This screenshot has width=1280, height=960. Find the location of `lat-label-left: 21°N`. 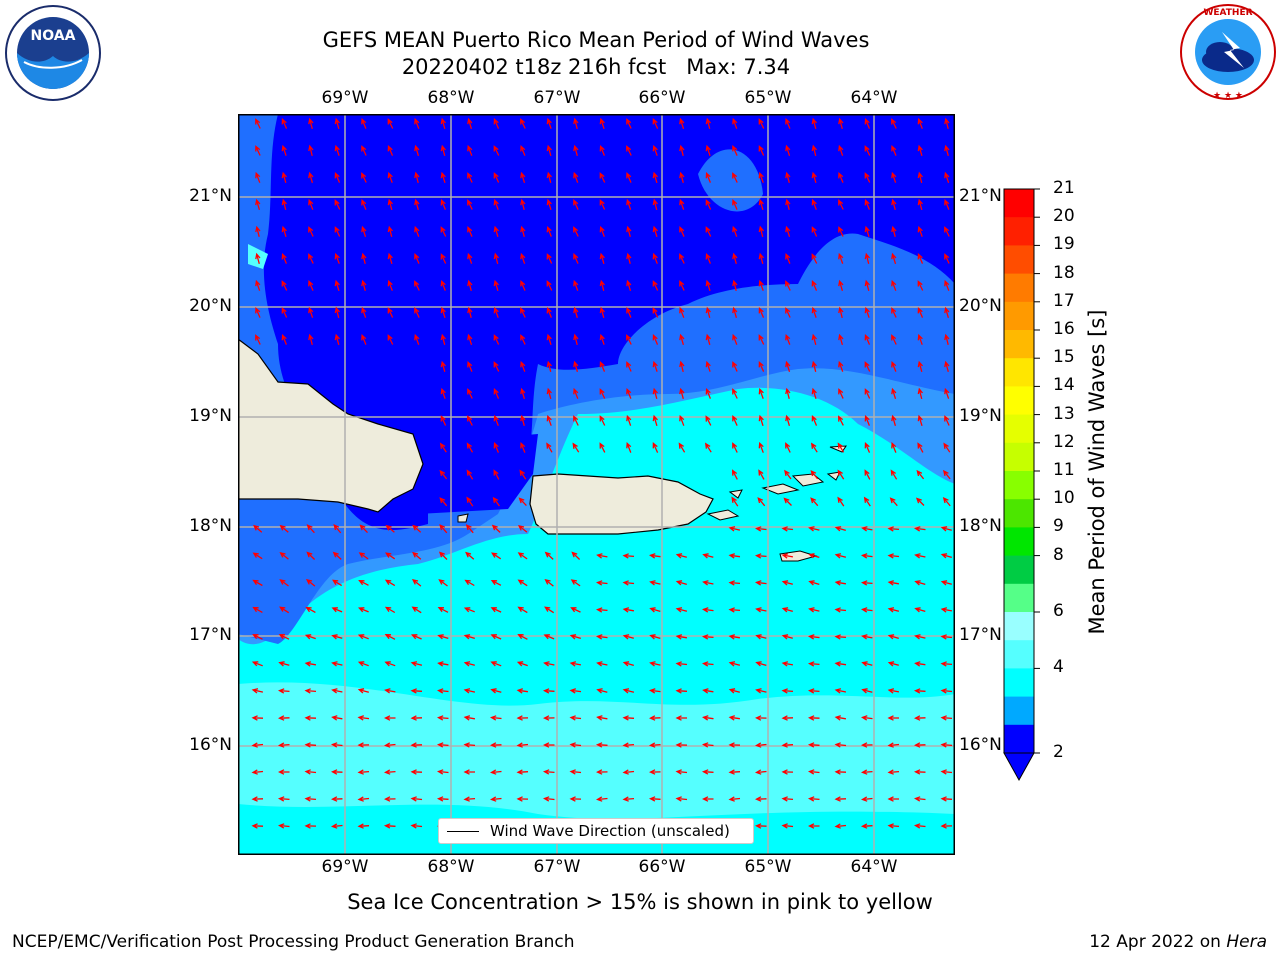

lat-label-left: 21°N is located at coordinates (210, 196).